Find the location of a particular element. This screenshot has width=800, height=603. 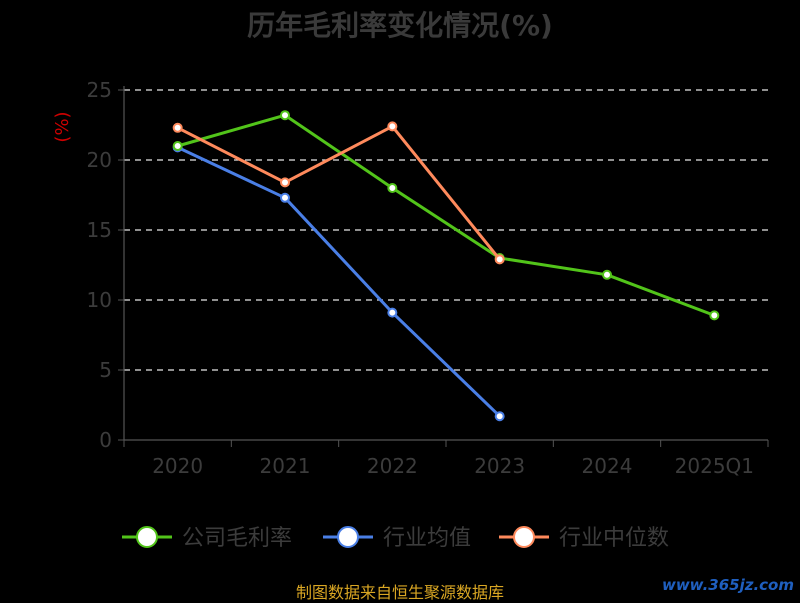

y-tick-label: 25 is located at coordinates (99, 90).